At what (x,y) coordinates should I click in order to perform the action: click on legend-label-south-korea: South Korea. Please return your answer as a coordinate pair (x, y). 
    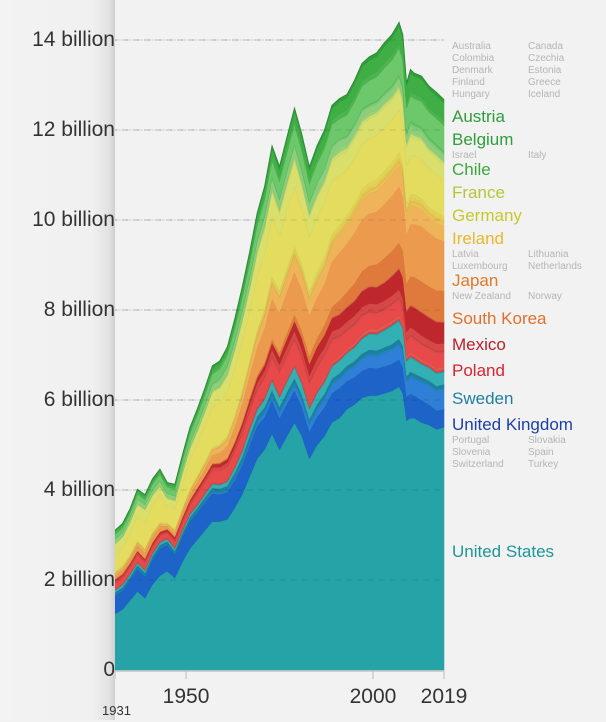
    Looking at the image, I should click on (499, 318).